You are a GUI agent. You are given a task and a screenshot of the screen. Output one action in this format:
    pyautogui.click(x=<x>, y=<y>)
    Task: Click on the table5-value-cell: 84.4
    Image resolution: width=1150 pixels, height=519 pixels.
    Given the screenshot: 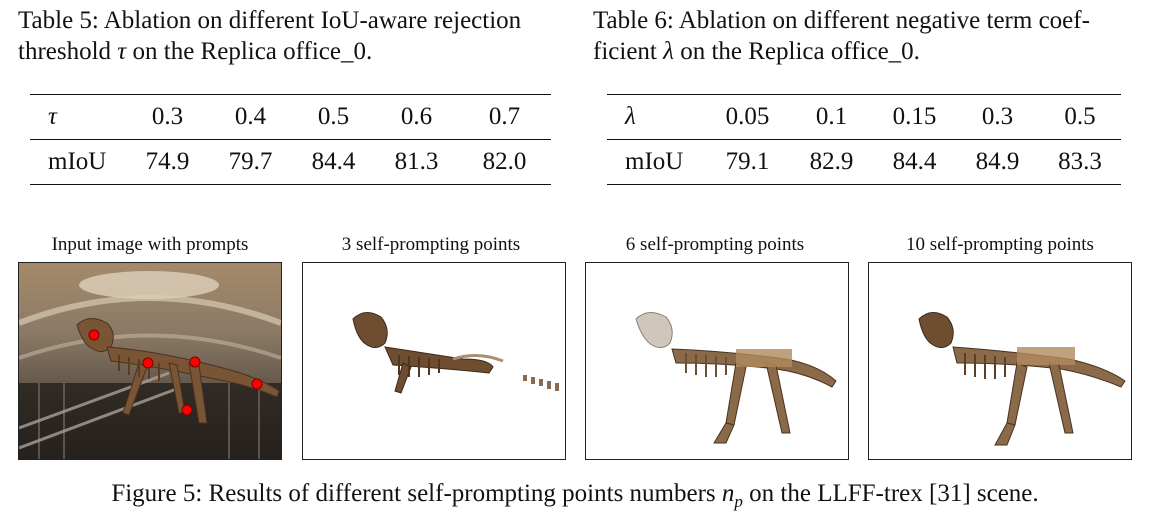 What is the action you would take?
    pyautogui.click(x=333, y=162)
    